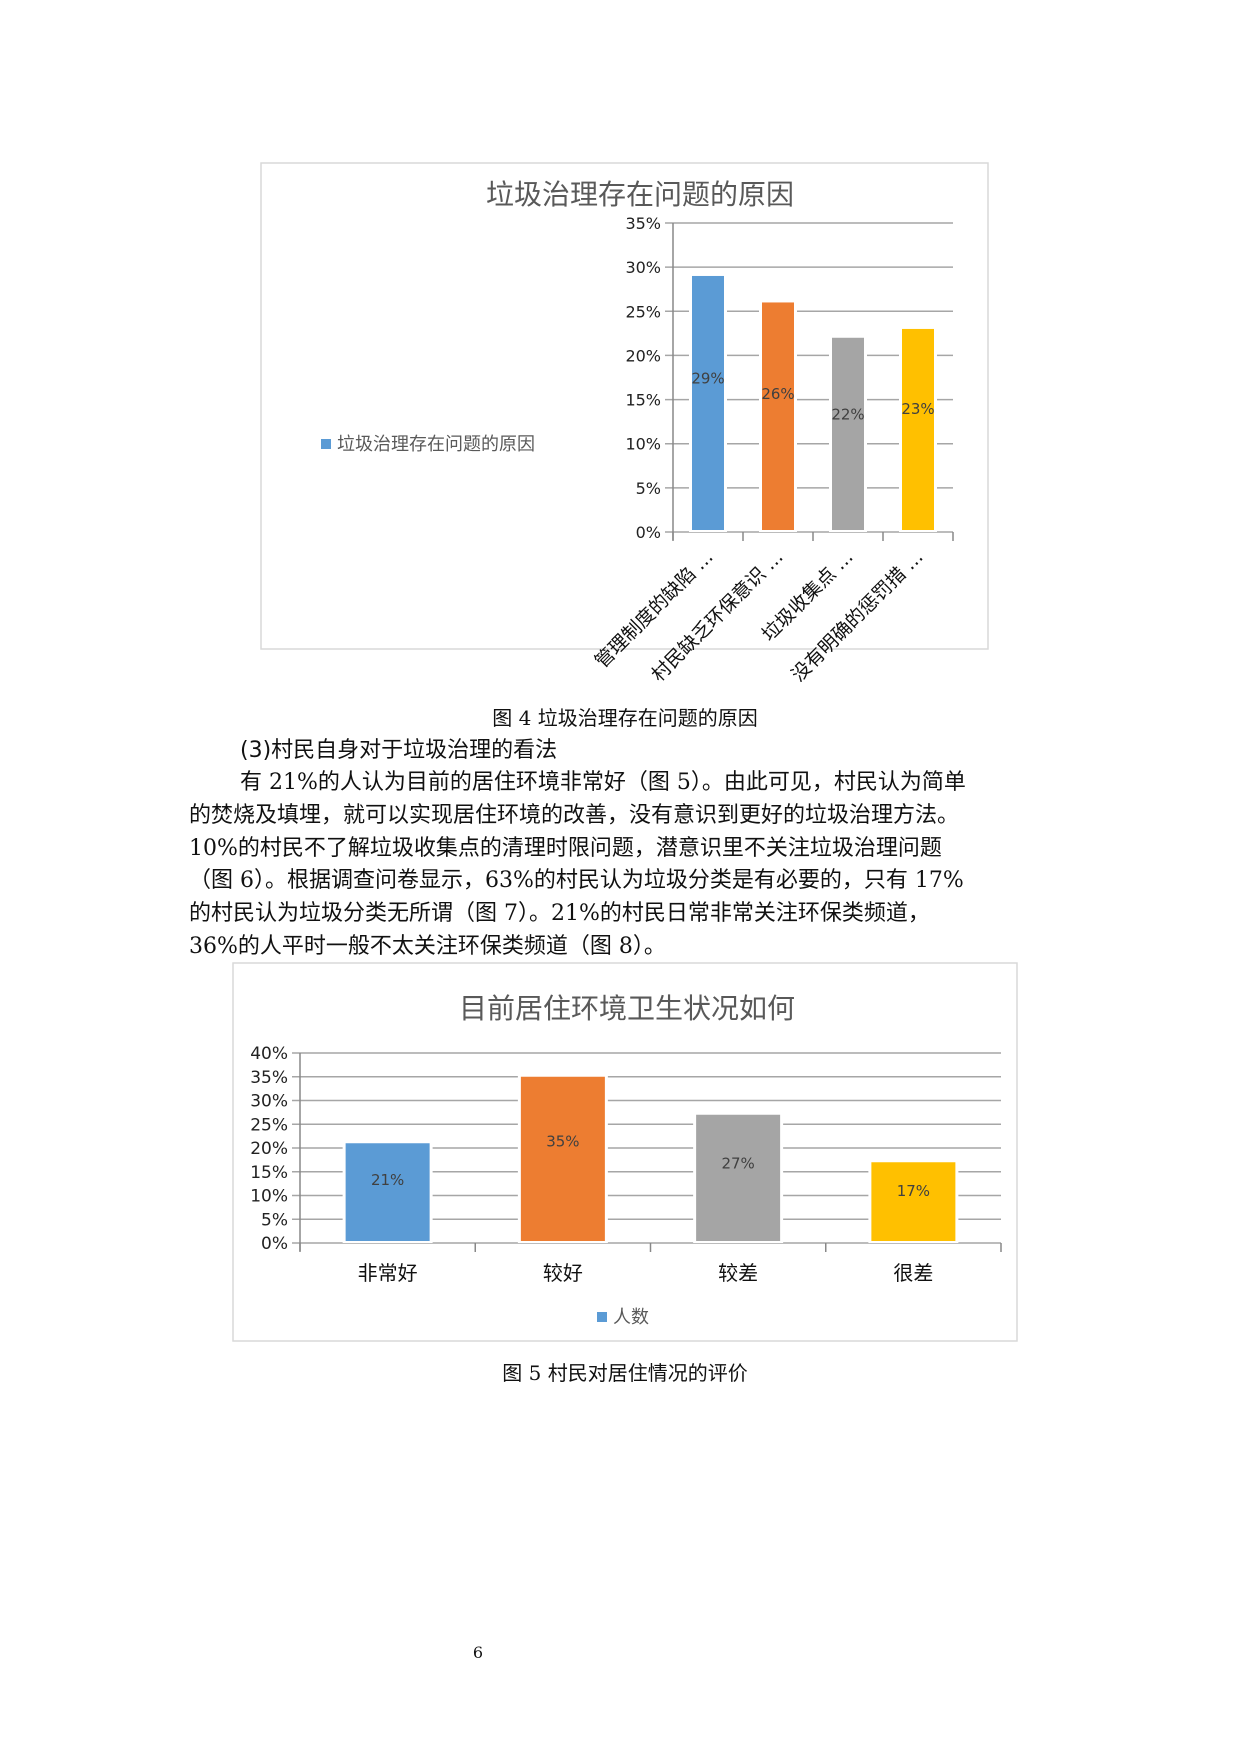 This screenshot has width=1240, height=1754. What do you see at coordinates (738, 1273) in the screenshot?
I see `x-category-label: 较差` at bounding box center [738, 1273].